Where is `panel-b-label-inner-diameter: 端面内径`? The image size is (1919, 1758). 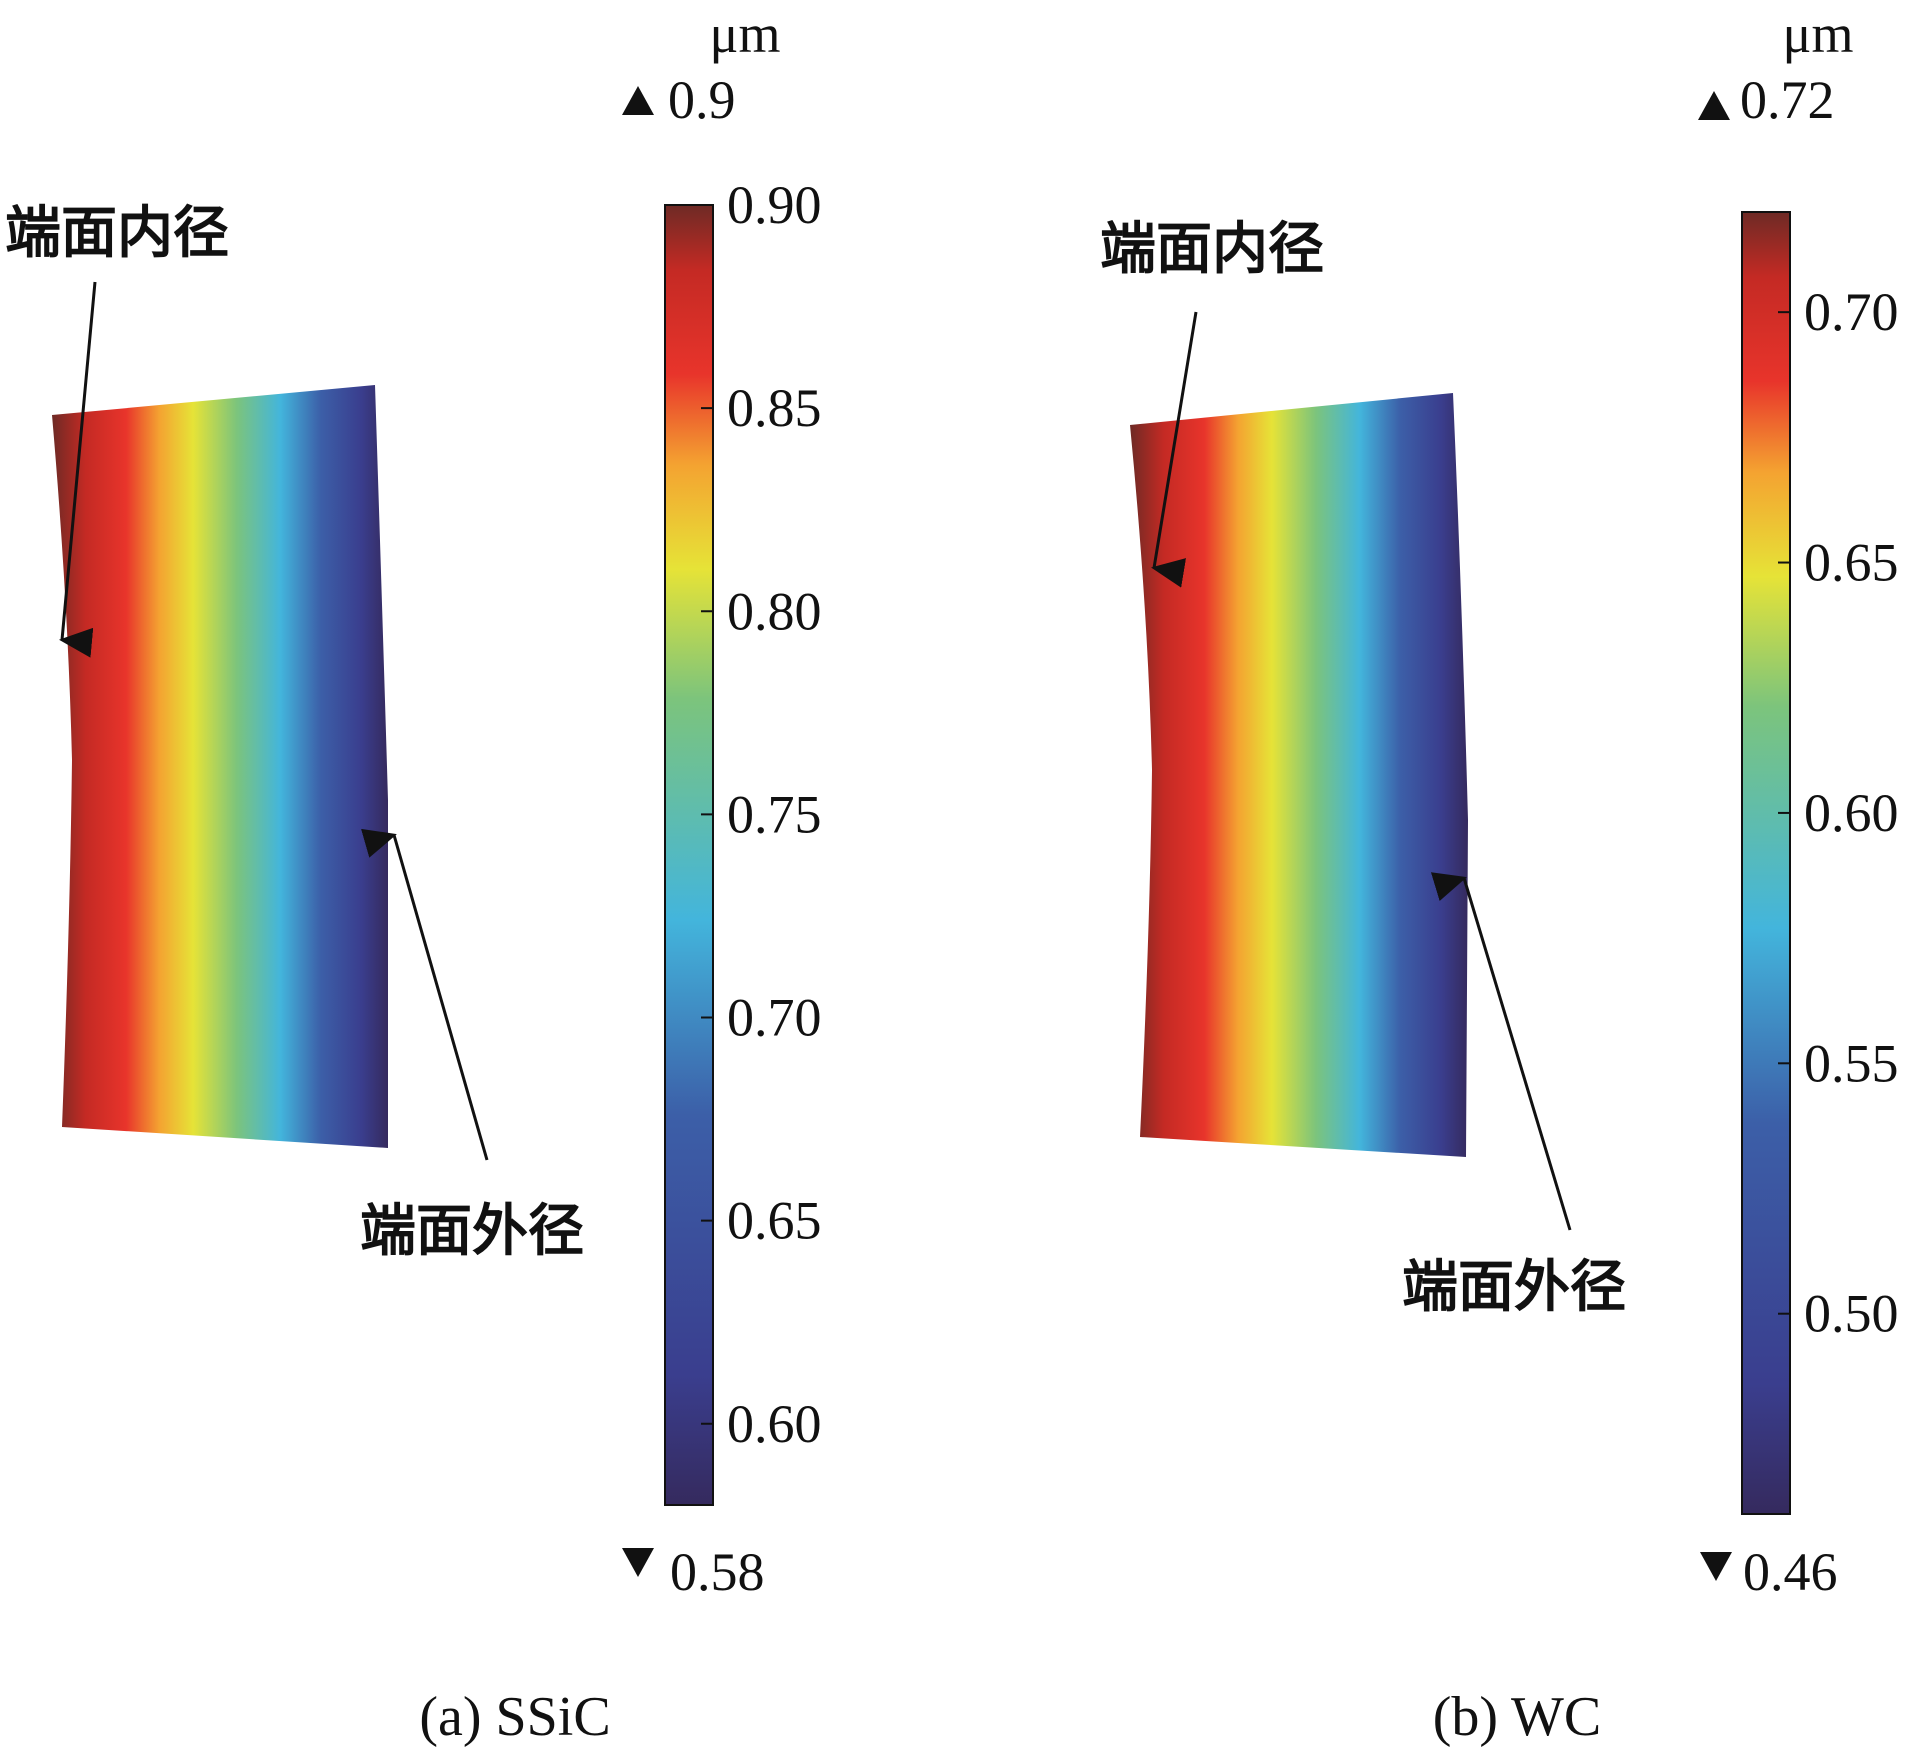 panel-b-label-inner-diameter: 端面内径 is located at coordinates (1212, 249).